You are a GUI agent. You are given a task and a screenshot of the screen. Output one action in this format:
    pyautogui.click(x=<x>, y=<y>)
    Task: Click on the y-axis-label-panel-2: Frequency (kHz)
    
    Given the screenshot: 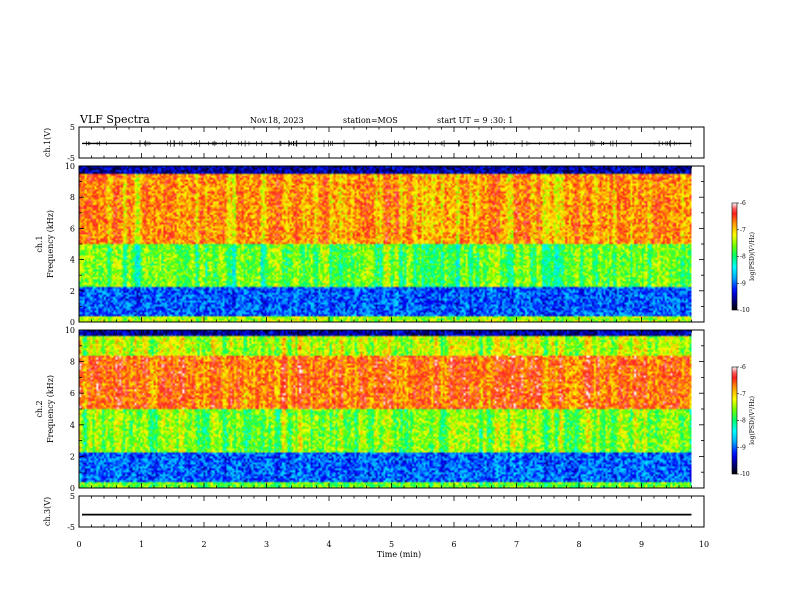 What is the action you would take?
    pyautogui.click(x=50, y=244)
    